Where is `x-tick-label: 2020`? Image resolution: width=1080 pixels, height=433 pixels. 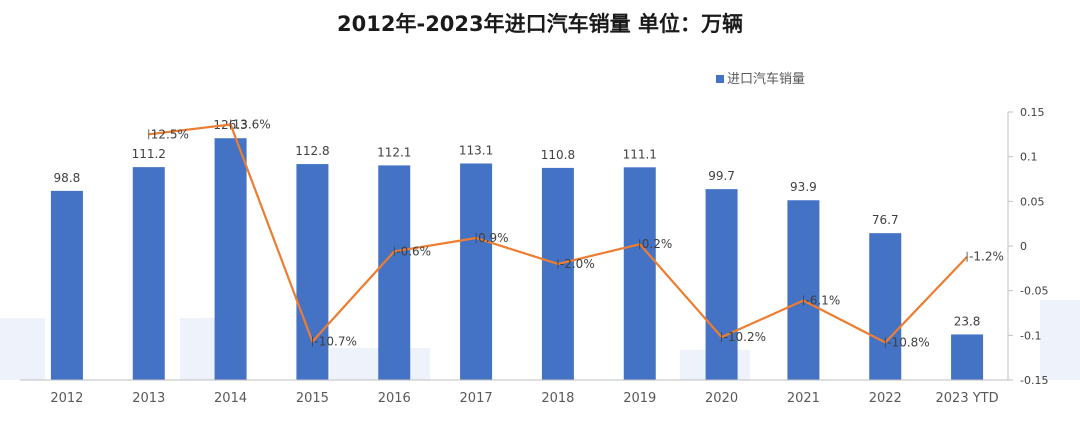 x-tick-label: 2020 is located at coordinates (721, 398).